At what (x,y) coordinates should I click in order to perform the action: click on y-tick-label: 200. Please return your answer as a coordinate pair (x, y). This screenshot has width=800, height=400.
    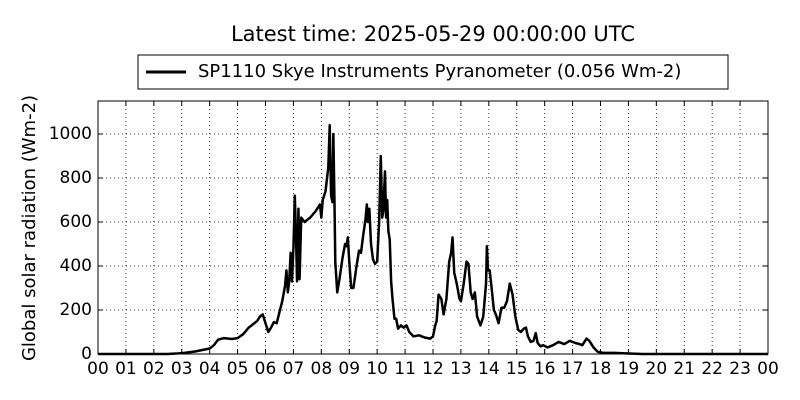
    Looking at the image, I should click on (76, 310).